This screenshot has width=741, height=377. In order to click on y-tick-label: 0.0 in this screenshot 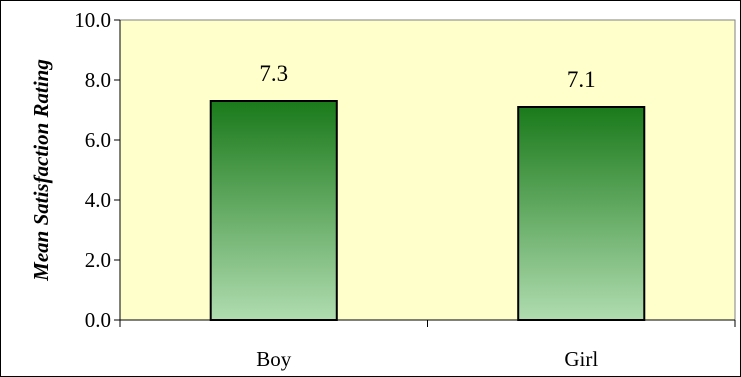, I will do `click(98, 320)`.